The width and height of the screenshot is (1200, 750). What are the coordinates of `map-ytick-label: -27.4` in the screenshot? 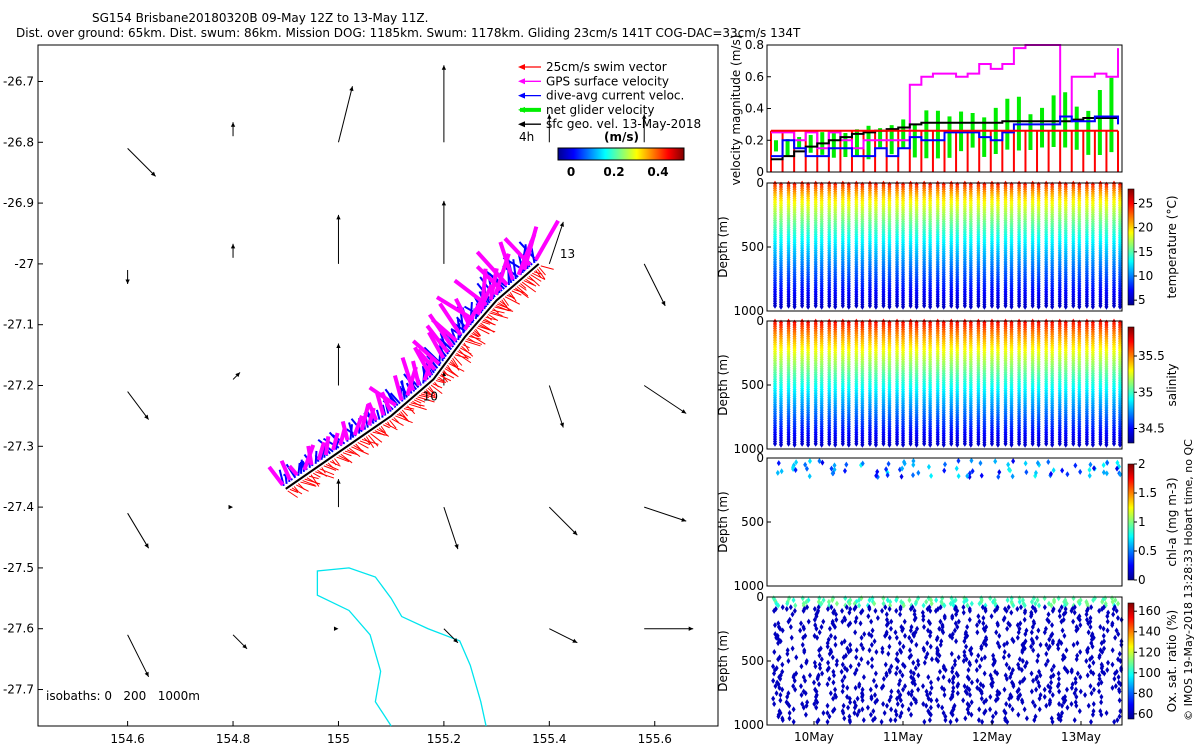 It's located at (18, 507).